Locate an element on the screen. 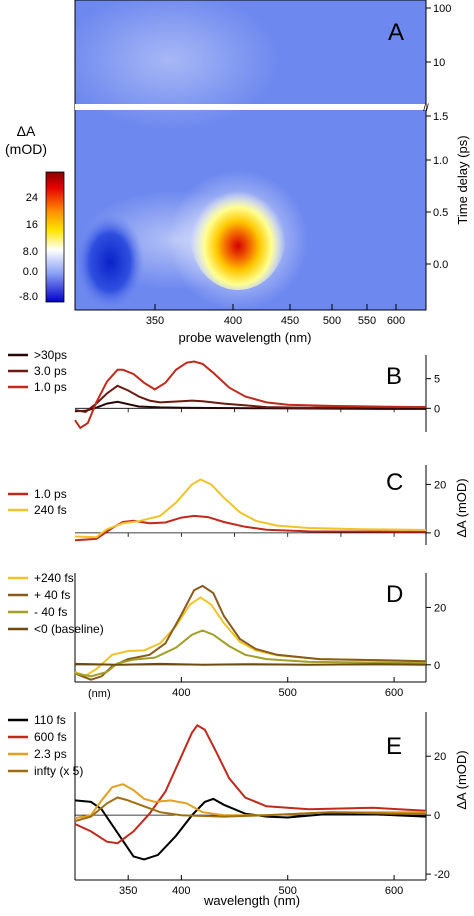 The height and width of the screenshot is (916, 474). y-tick-10: 10 is located at coordinates (439, 63).